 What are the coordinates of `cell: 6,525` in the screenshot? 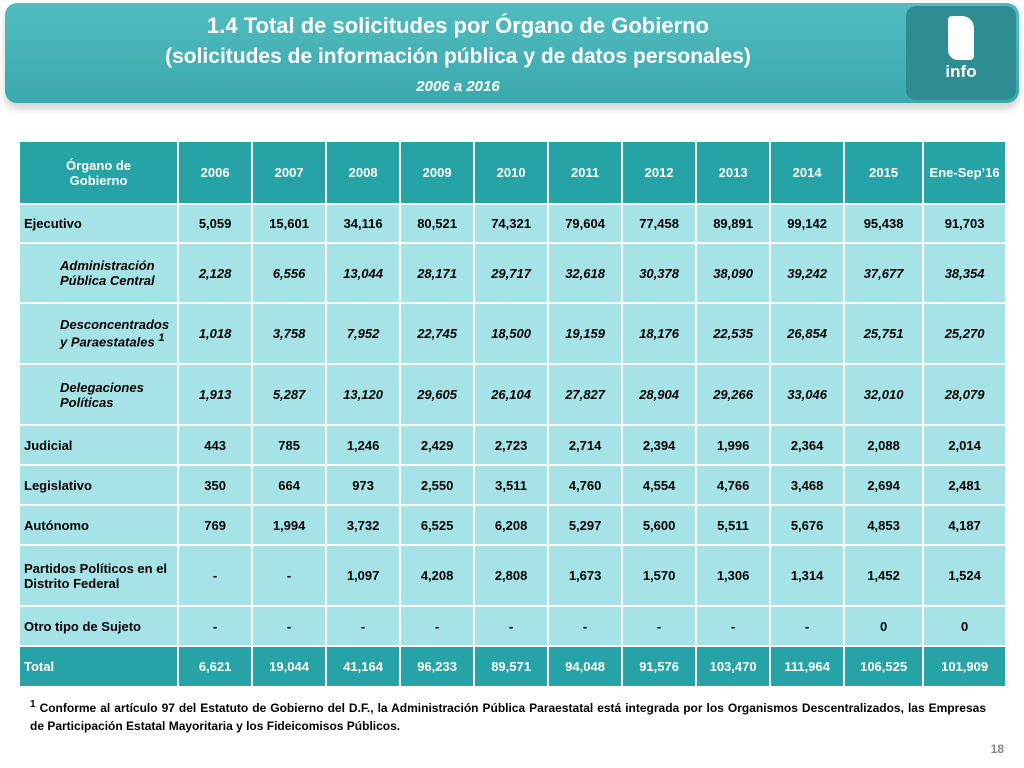 It's located at (437, 525).